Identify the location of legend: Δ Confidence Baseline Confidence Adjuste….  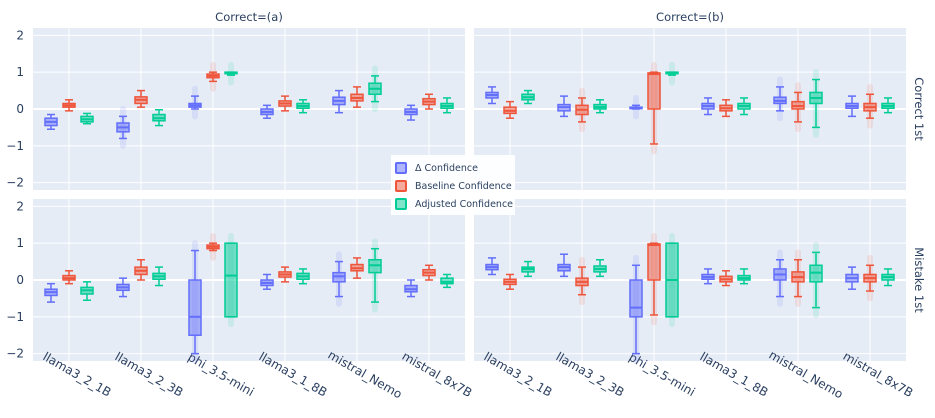
(453, 185).